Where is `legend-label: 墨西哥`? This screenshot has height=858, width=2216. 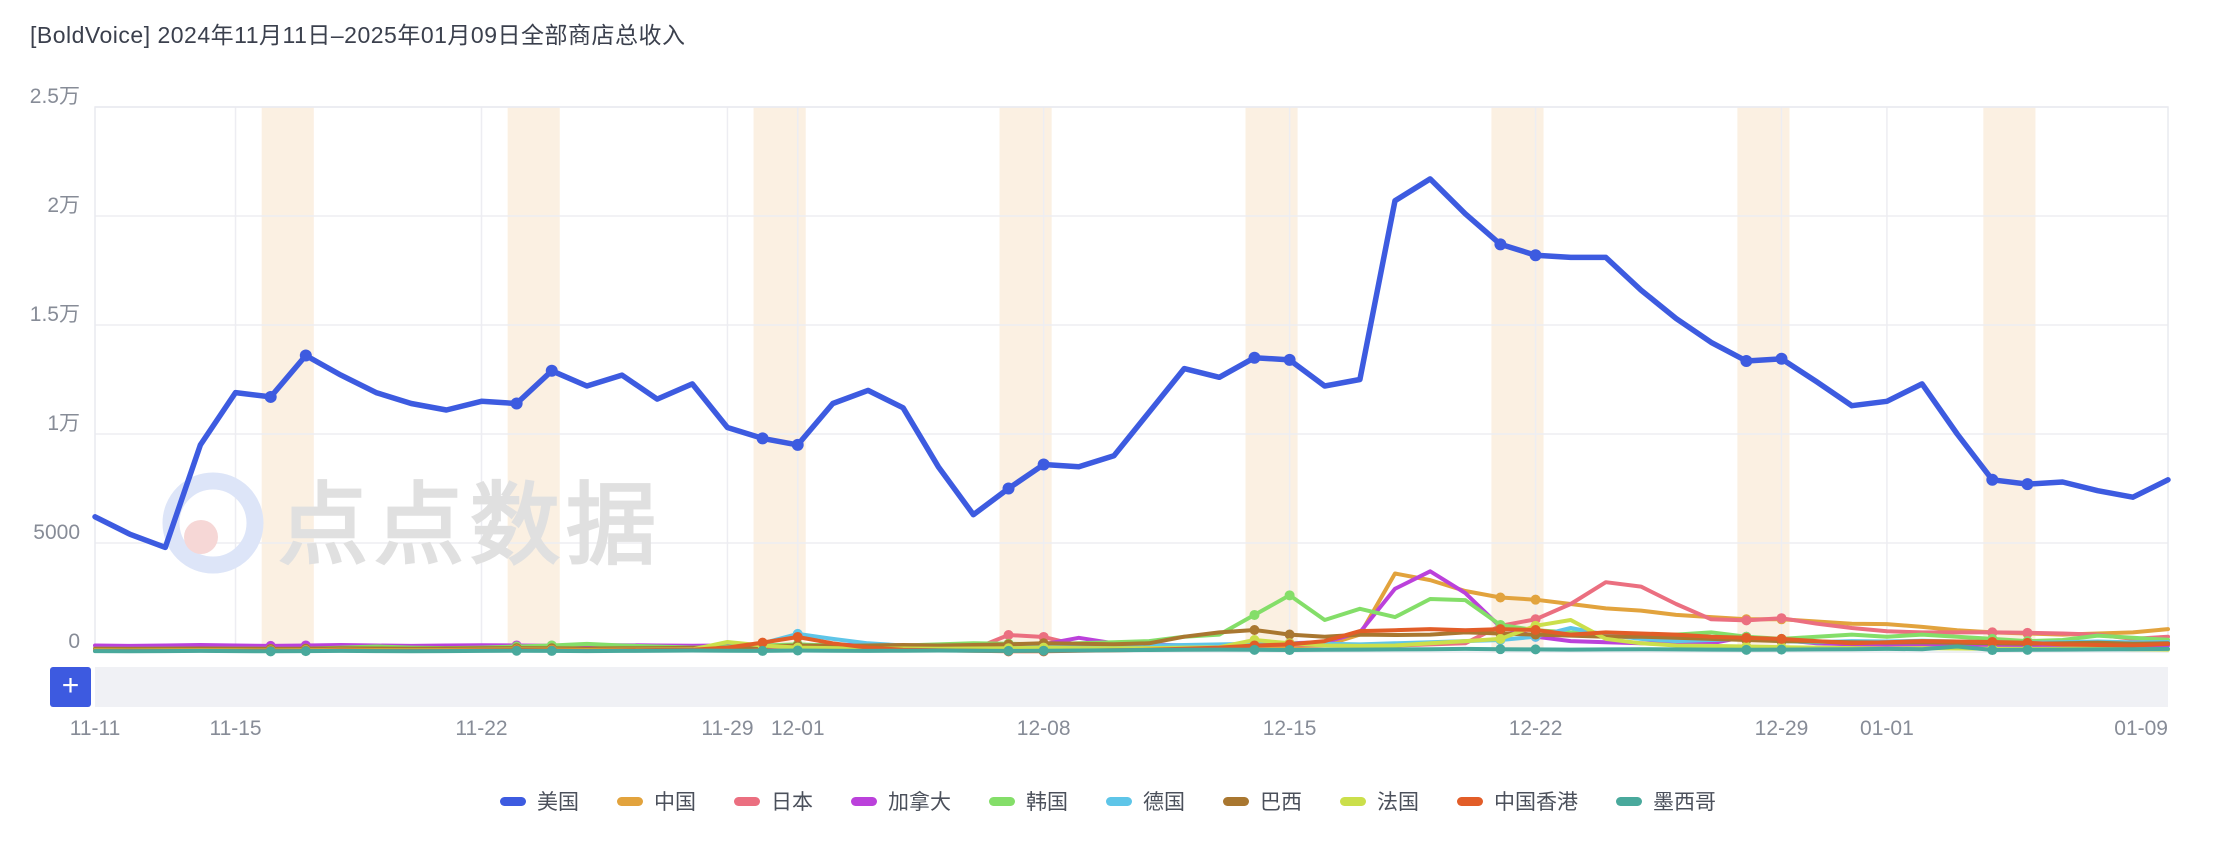 legend-label: 墨西哥 is located at coordinates (1684, 802).